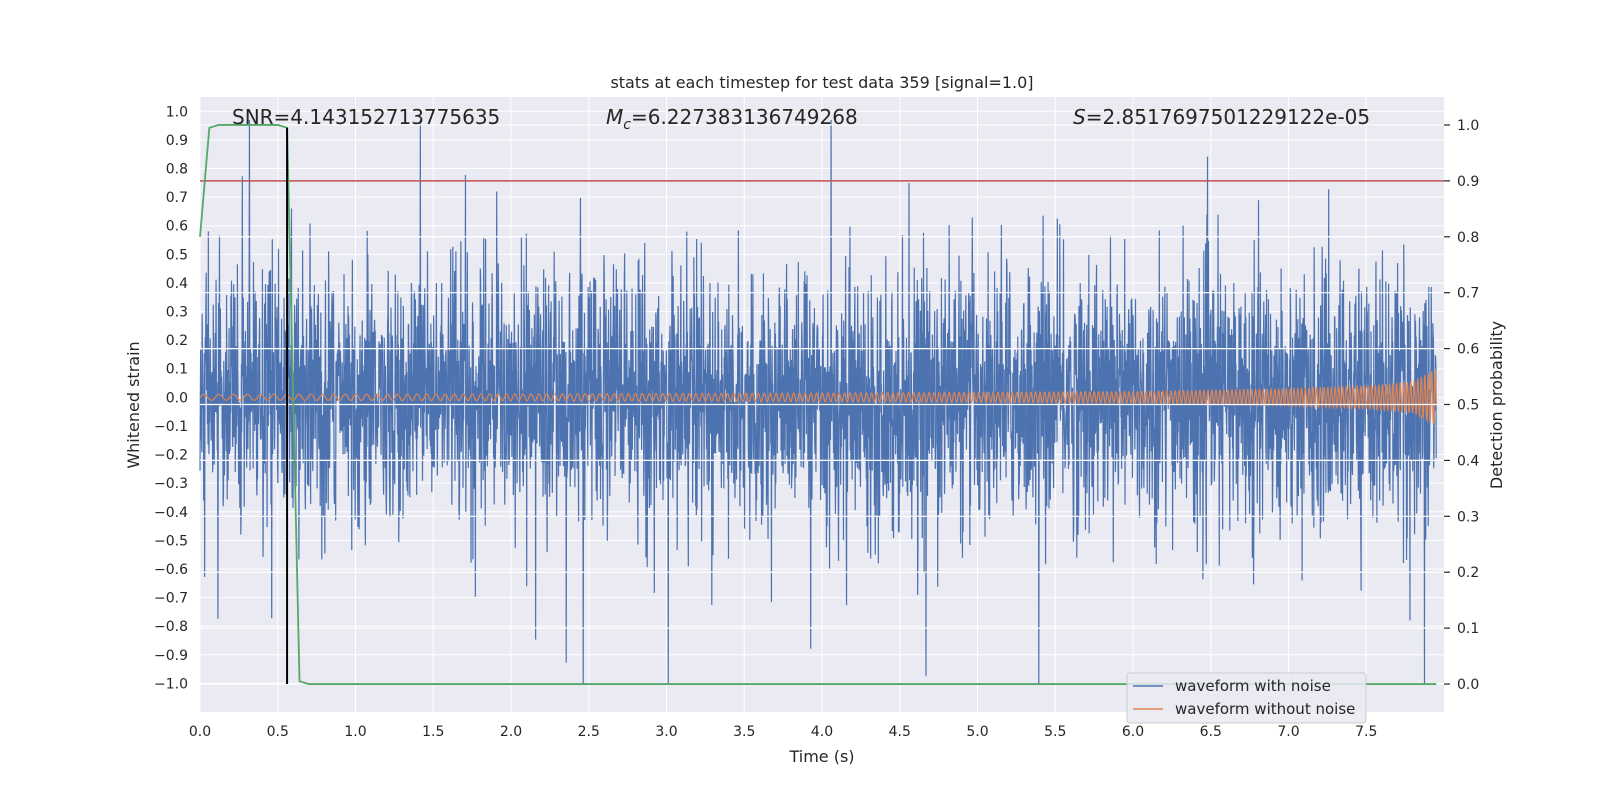  I want to click on y2-tick-label: 0.4, so click(1468, 461).